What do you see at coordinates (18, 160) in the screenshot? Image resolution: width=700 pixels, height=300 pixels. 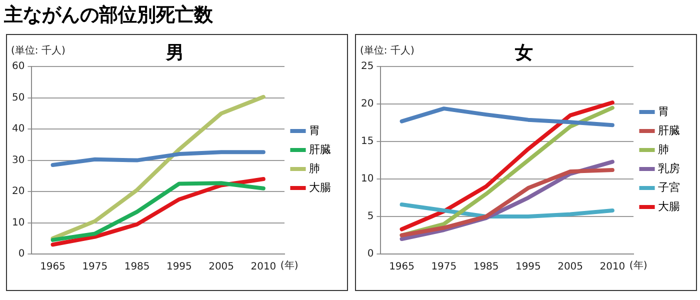 I see `y-tick-label: 30` at bounding box center [18, 160].